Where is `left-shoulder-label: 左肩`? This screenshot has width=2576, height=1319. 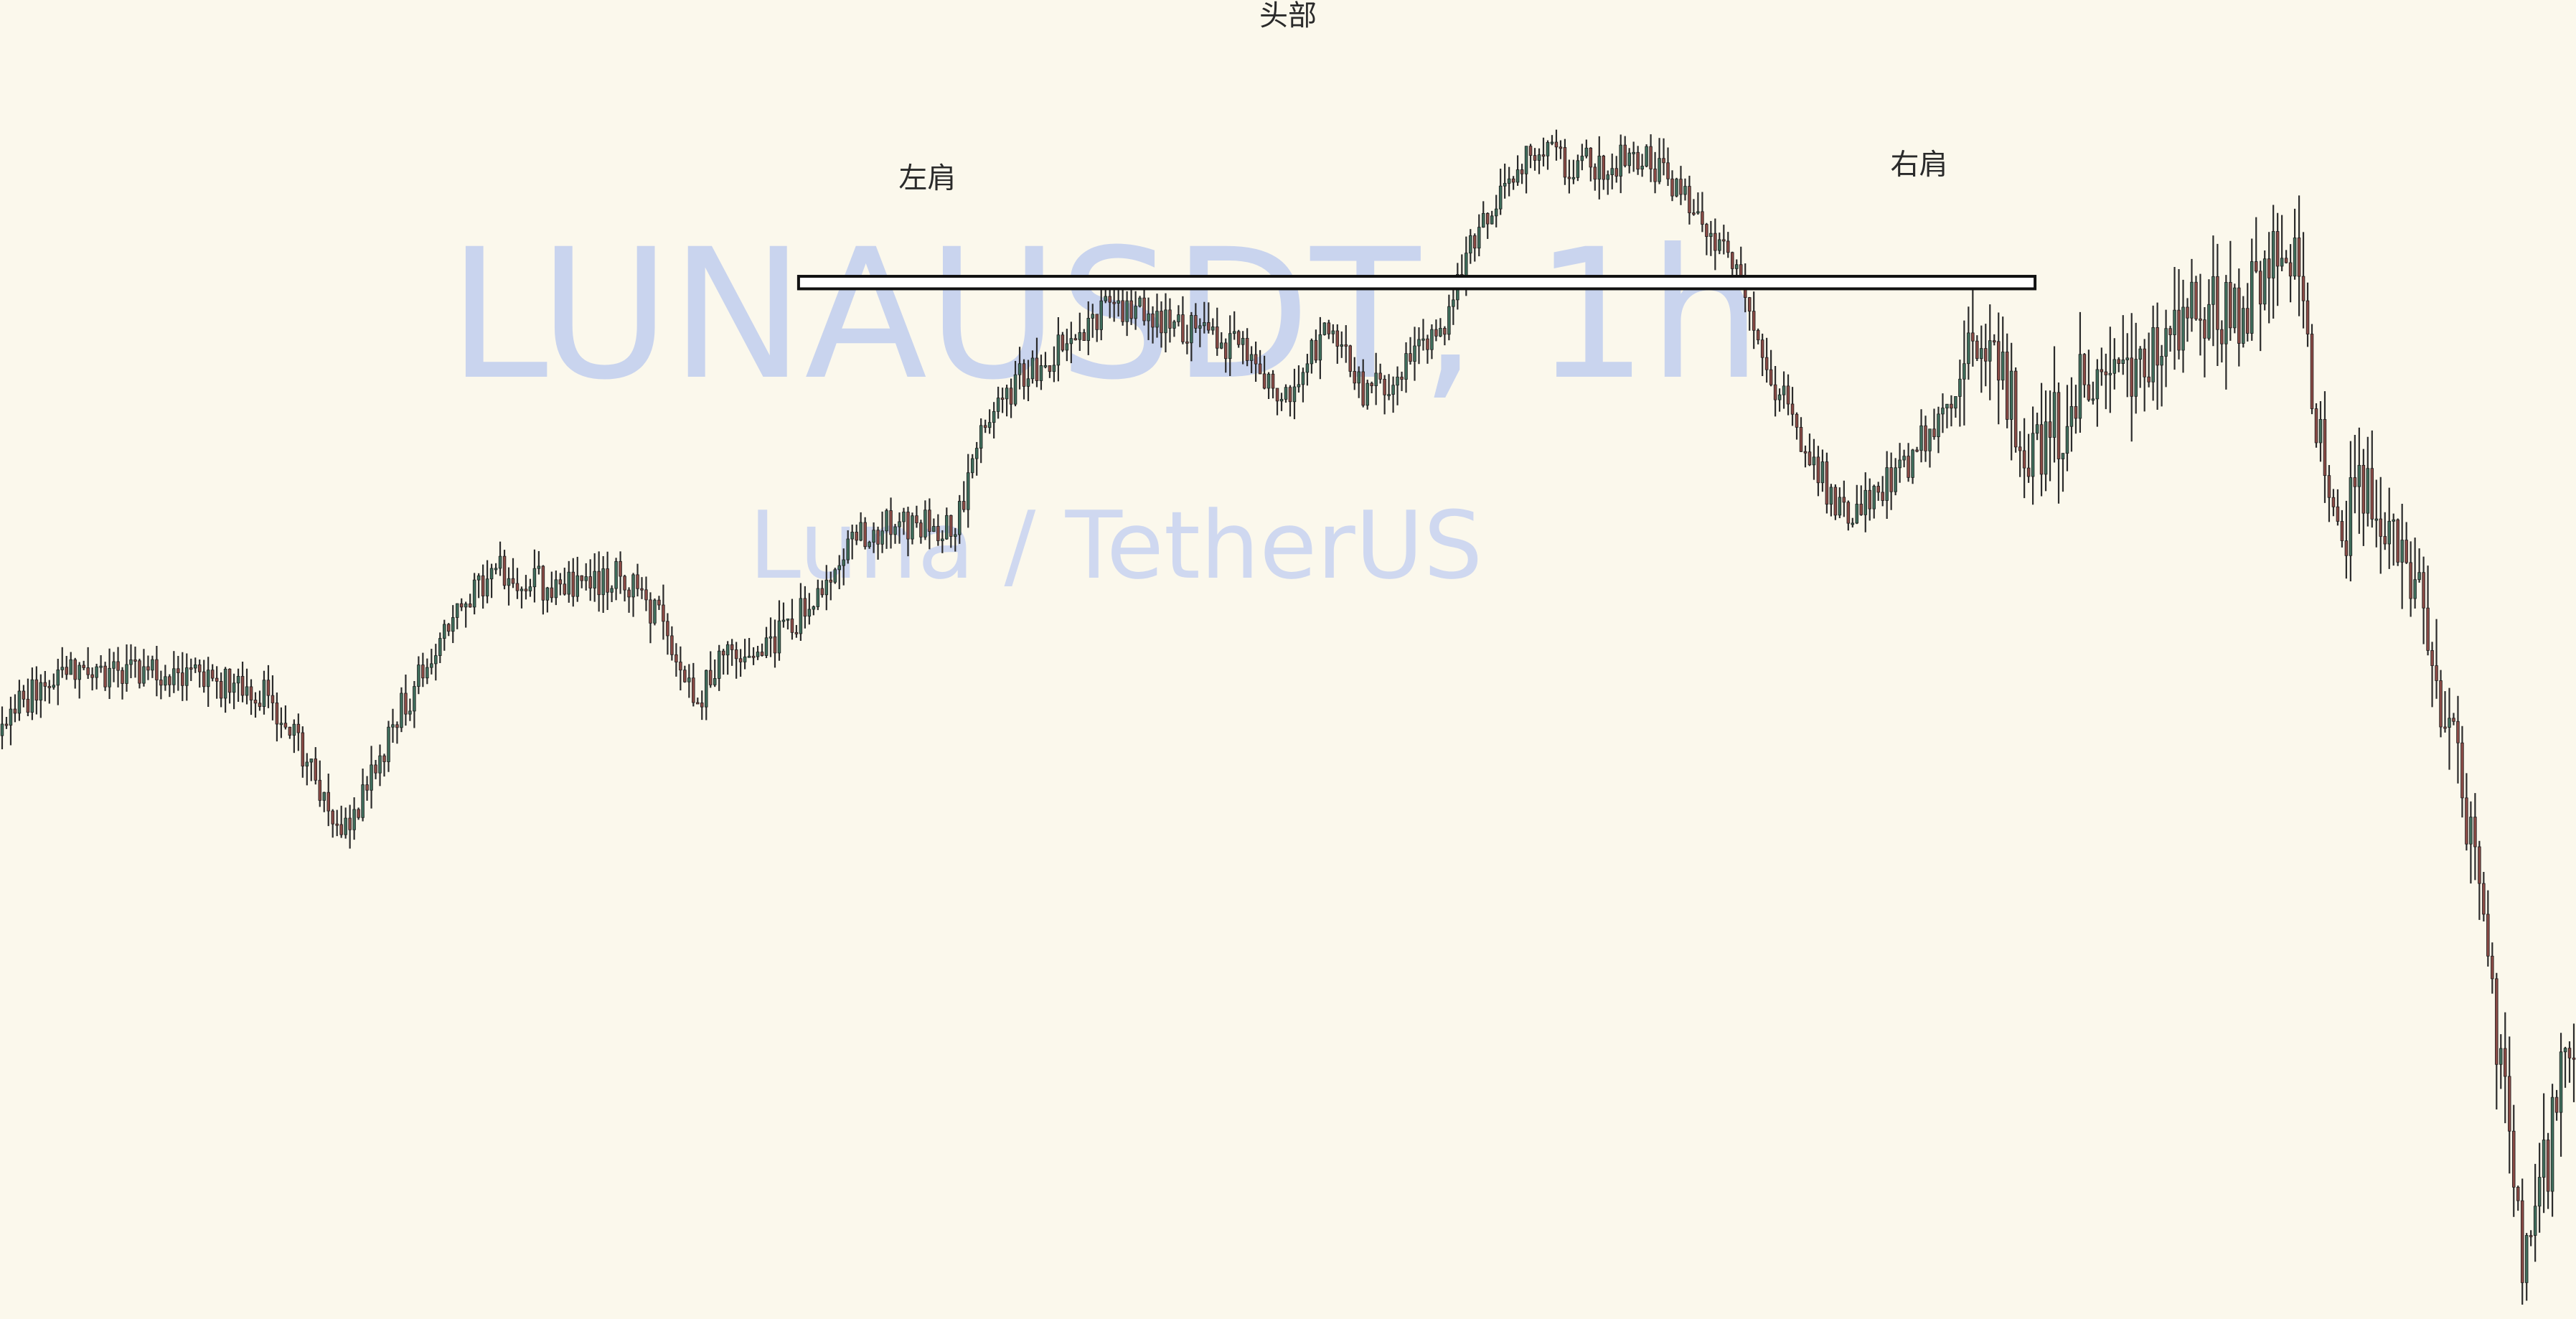 left-shoulder-label: 左肩 is located at coordinates (927, 177).